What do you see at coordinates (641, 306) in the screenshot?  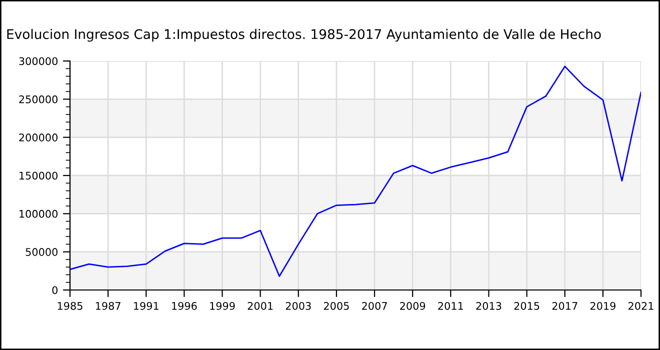 I see `x-tick-label: 2021` at bounding box center [641, 306].